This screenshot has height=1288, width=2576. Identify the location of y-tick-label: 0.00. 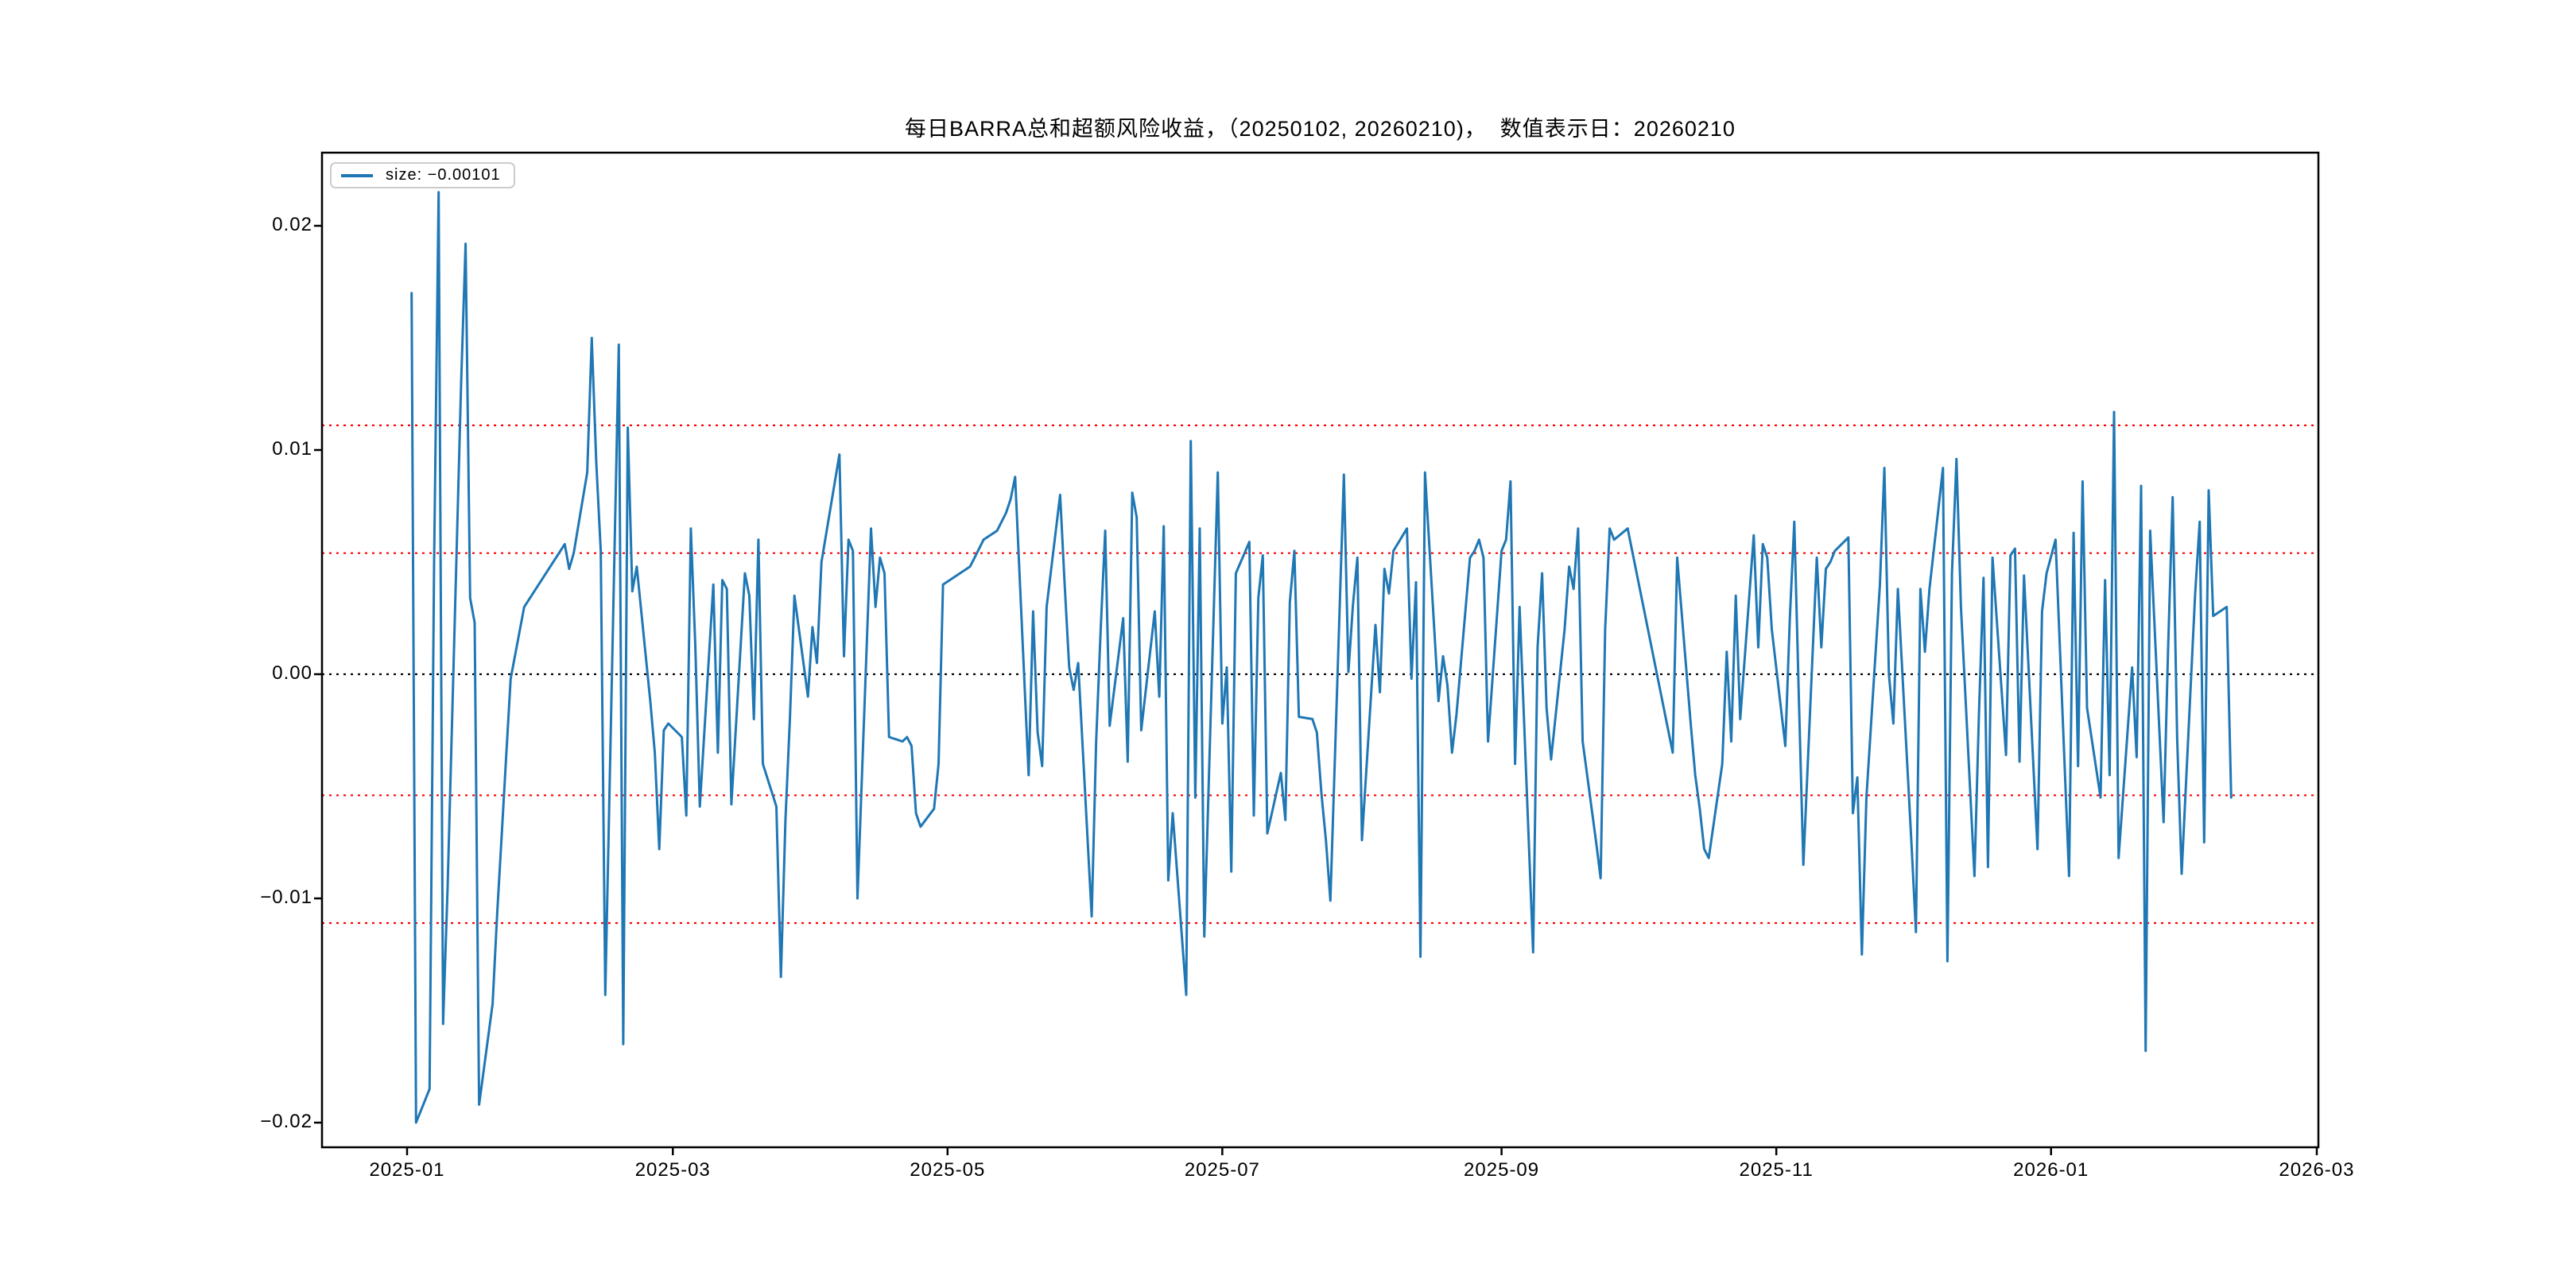
(292, 673).